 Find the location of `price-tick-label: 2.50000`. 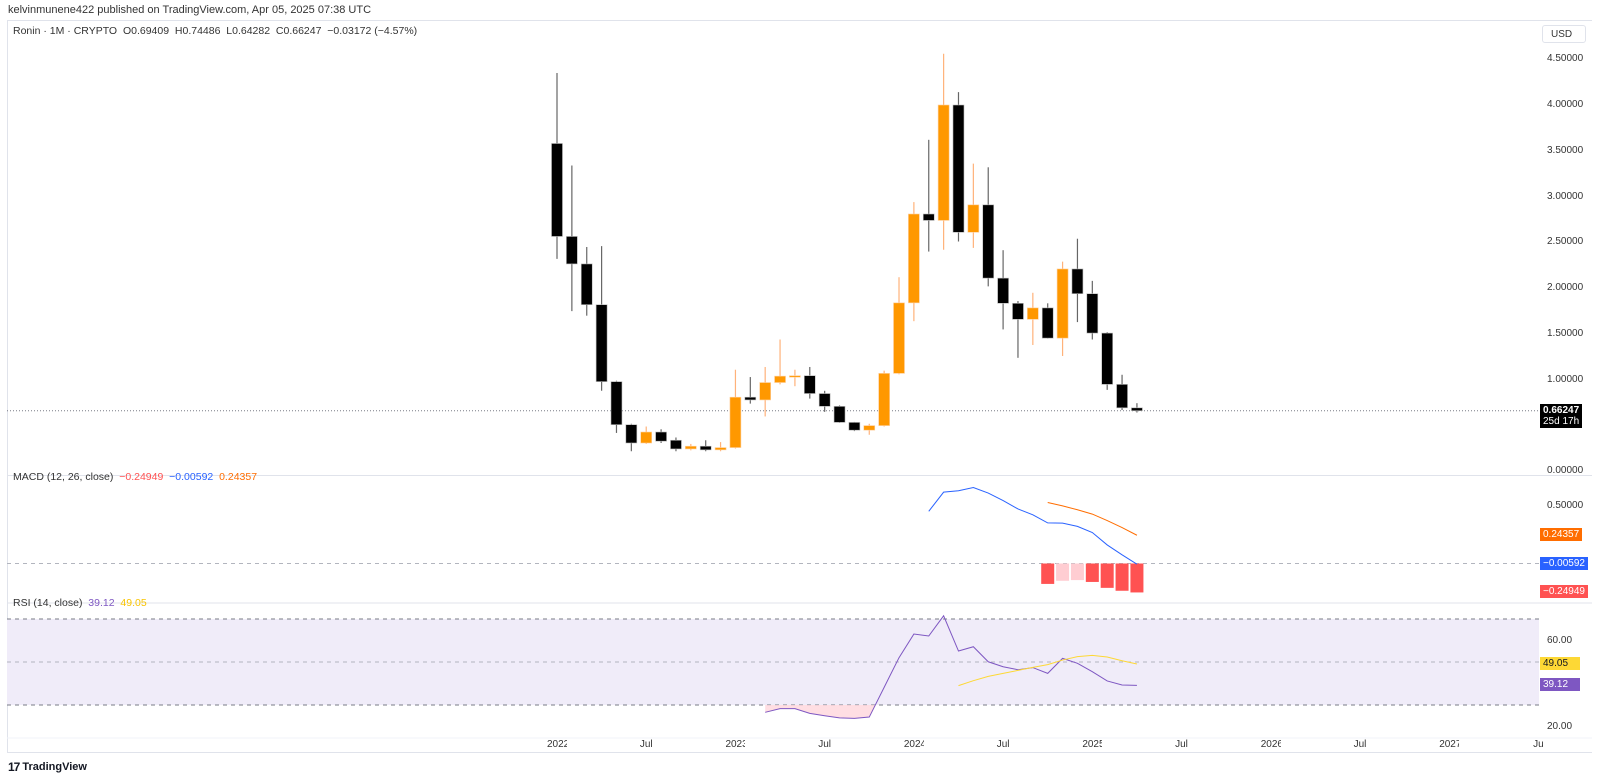

price-tick-label: 2.50000 is located at coordinates (1565, 242).